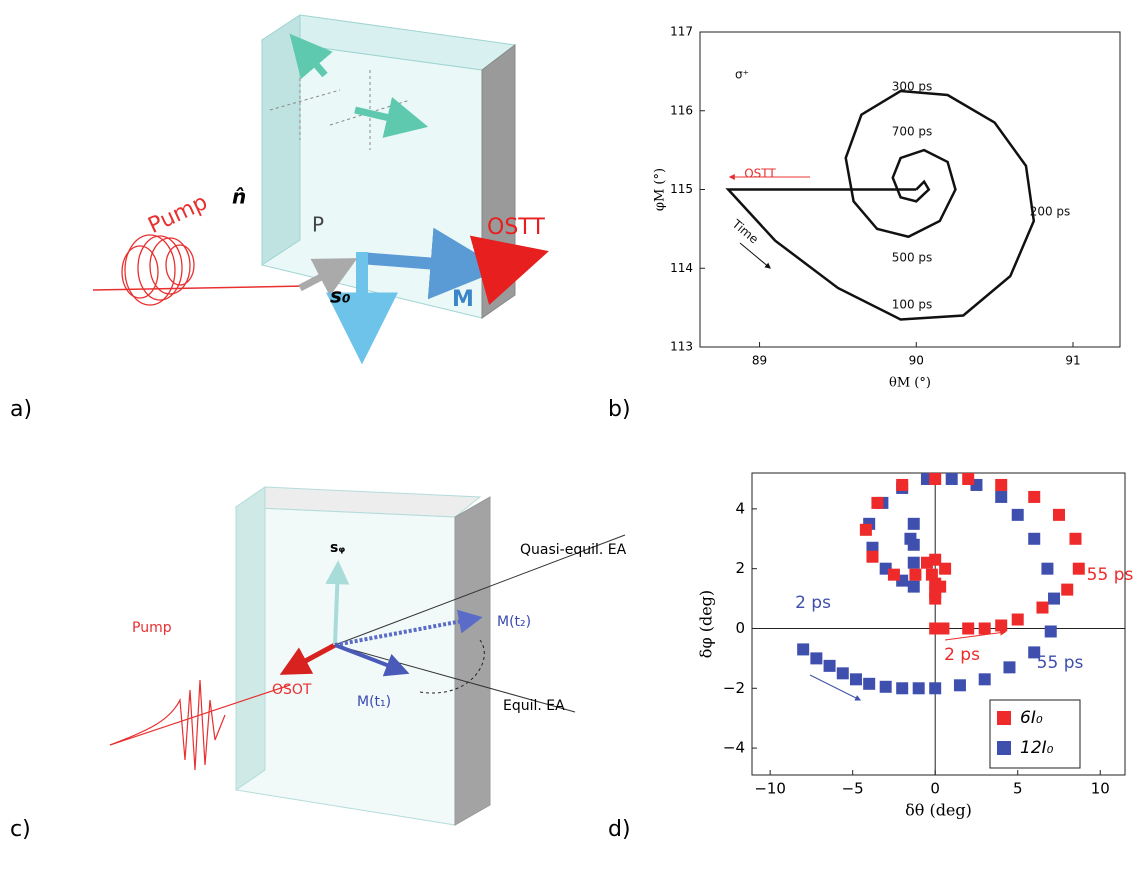 The height and width of the screenshot is (869, 1142). Describe the element at coordinates (408, 628) in the screenshot. I see `arrow-m-t2` at that location.